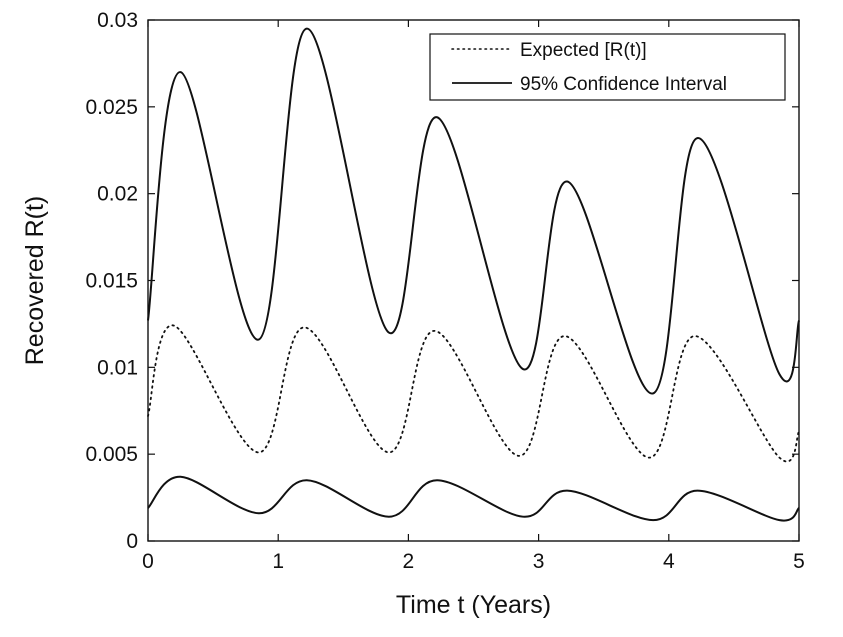  I want to click on legend-label-expected: Expected [R(t)], so click(583, 50).